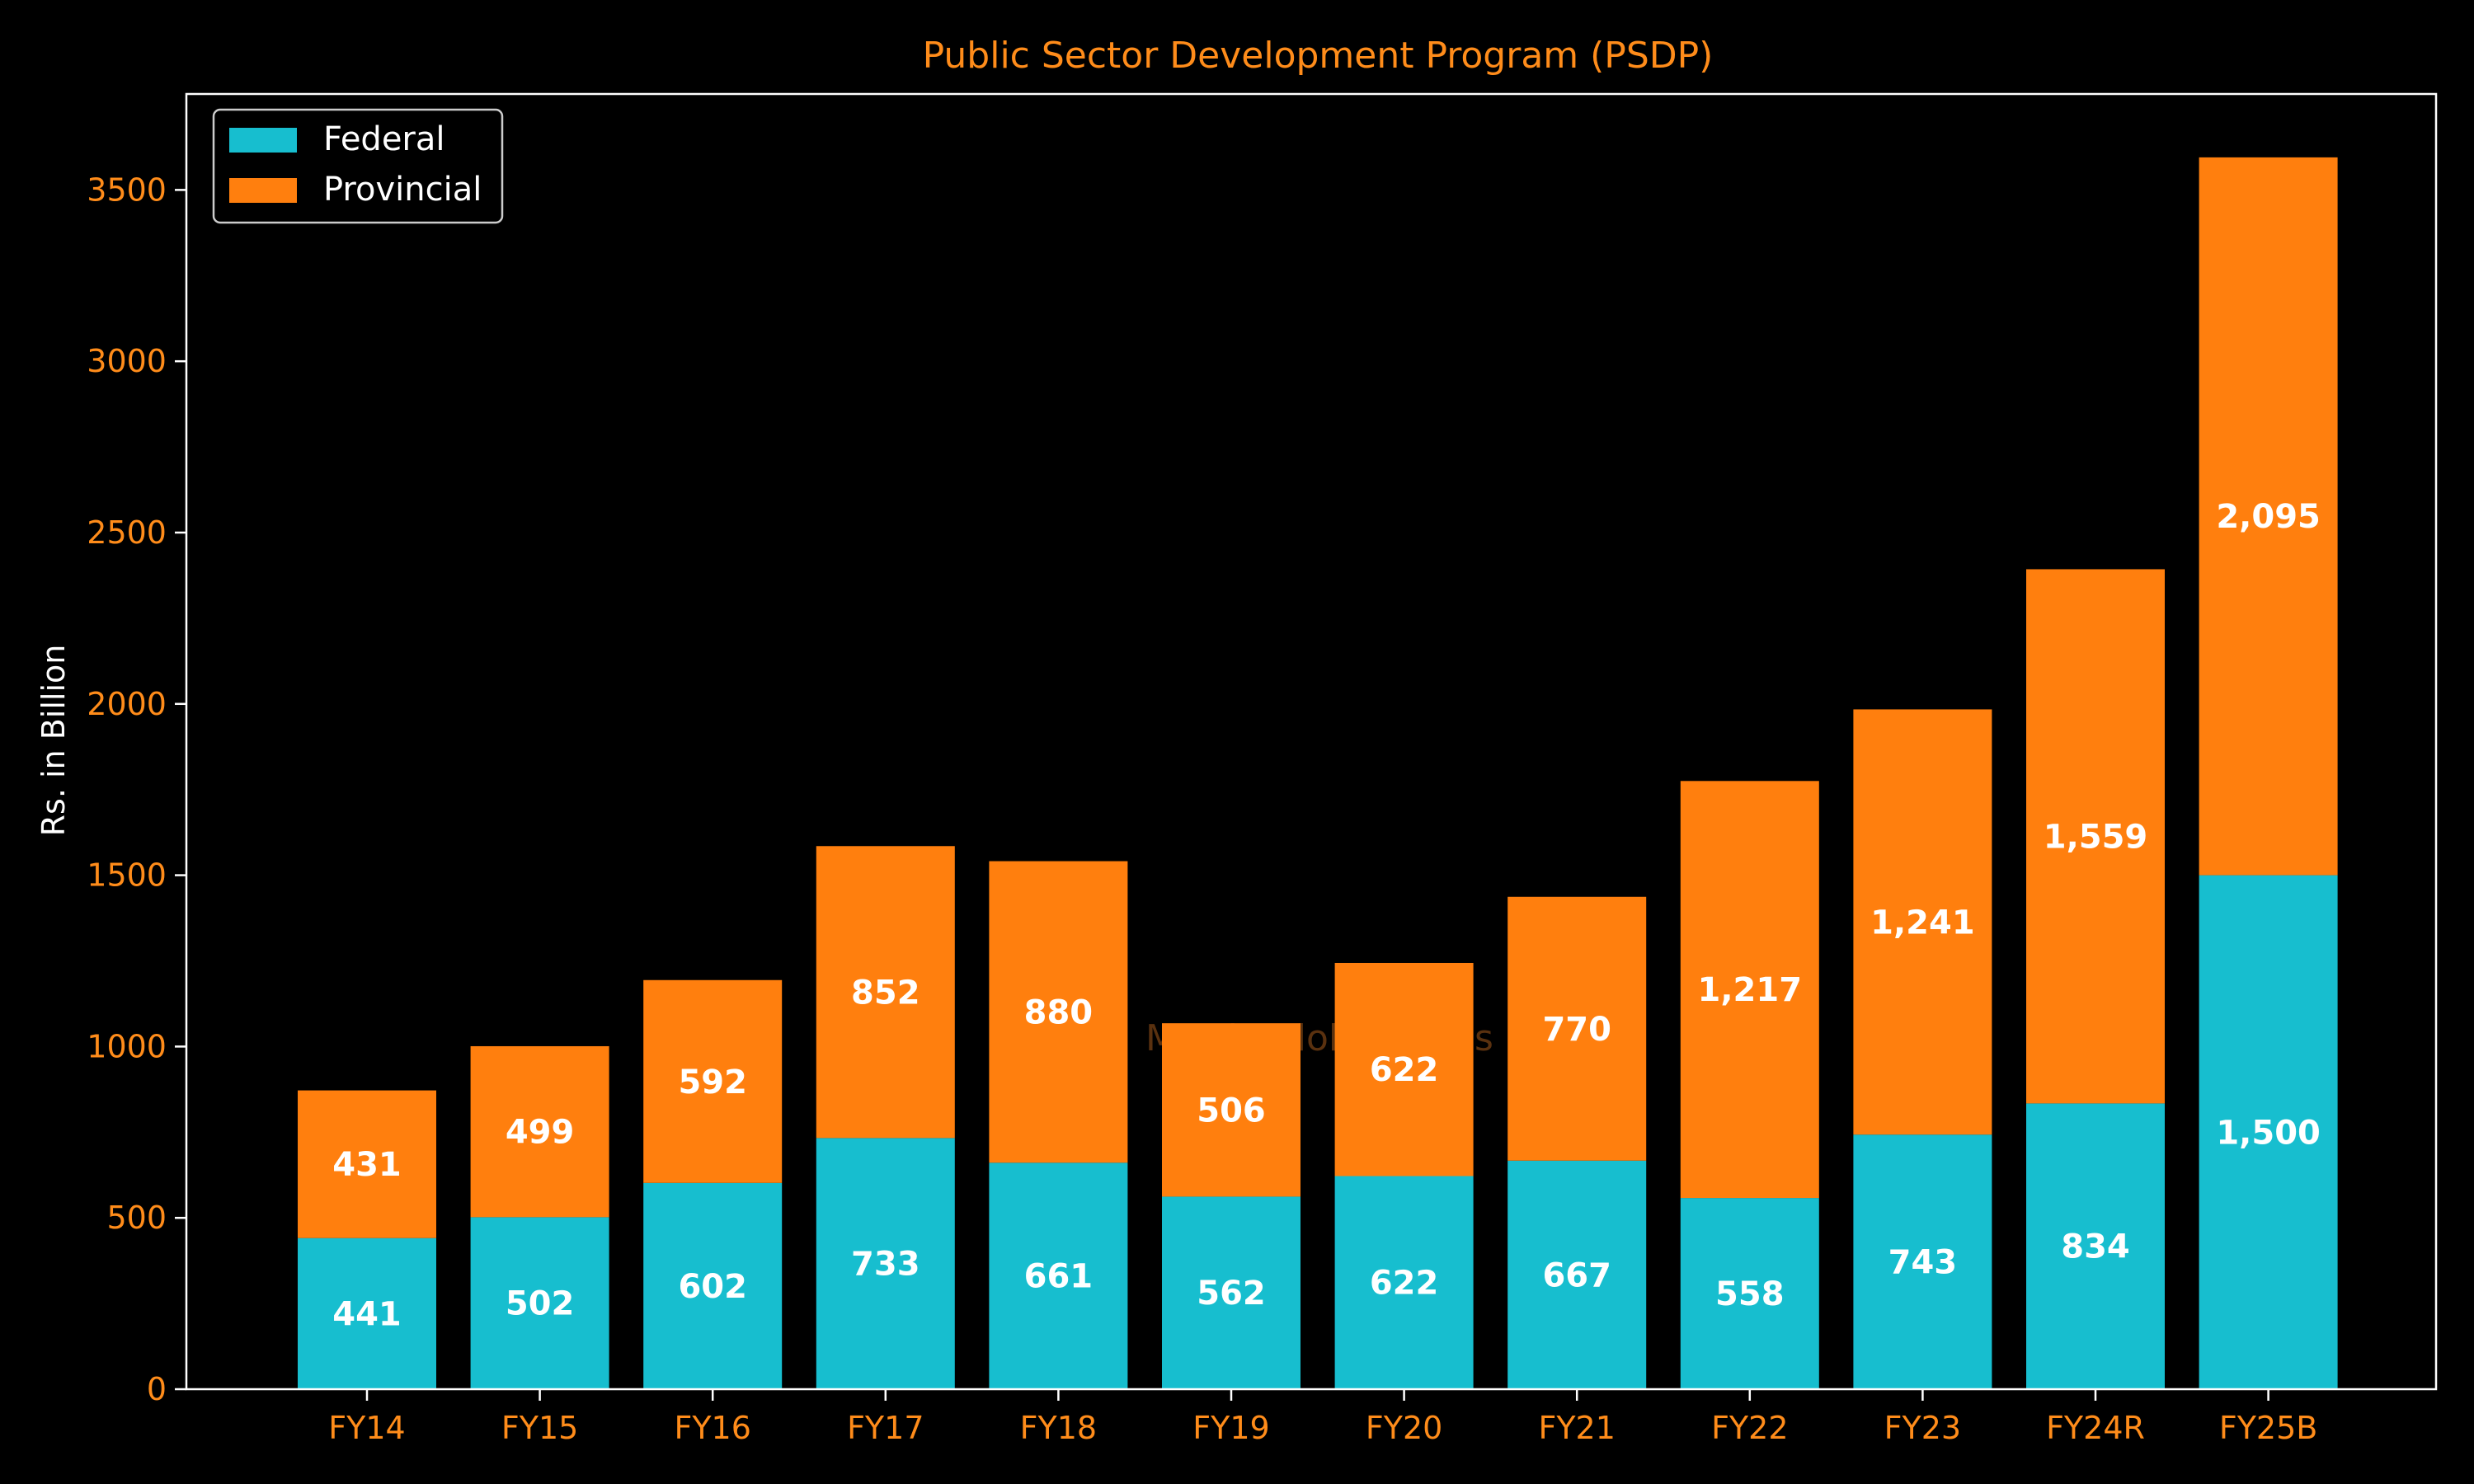 Image resolution: width=2474 pixels, height=1484 pixels. What do you see at coordinates (1230, 1428) in the screenshot?
I see `x-tick-label-fy19: FY19` at bounding box center [1230, 1428].